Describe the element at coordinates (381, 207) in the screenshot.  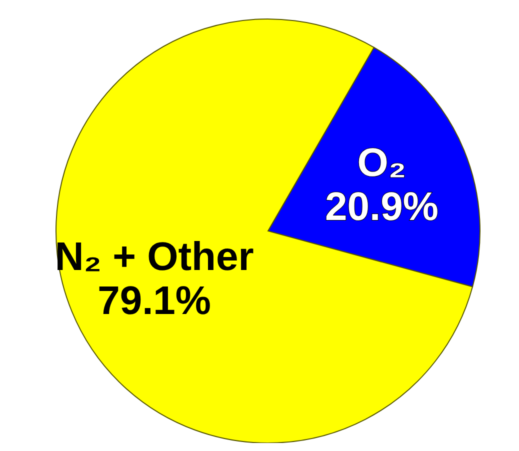
I see `data-label: 20.9%` at that location.